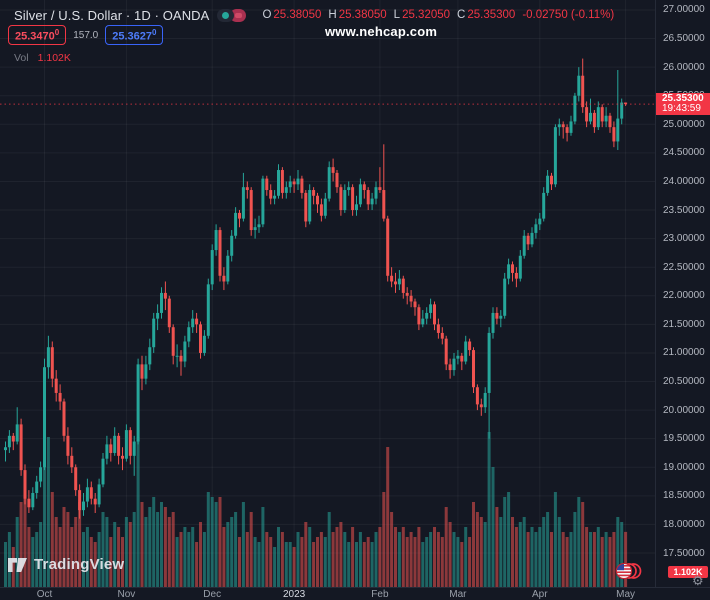 This screenshot has width=710, height=600. I want to click on bid-ask-row: 25.34700 157.0 25.36270, so click(86, 35).